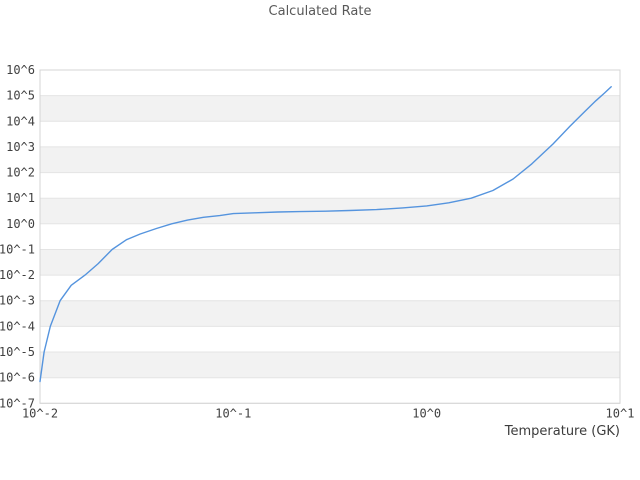 The width and height of the screenshot is (640, 480). What do you see at coordinates (20, 198) in the screenshot?
I see `y-tick-label: 10^1` at bounding box center [20, 198].